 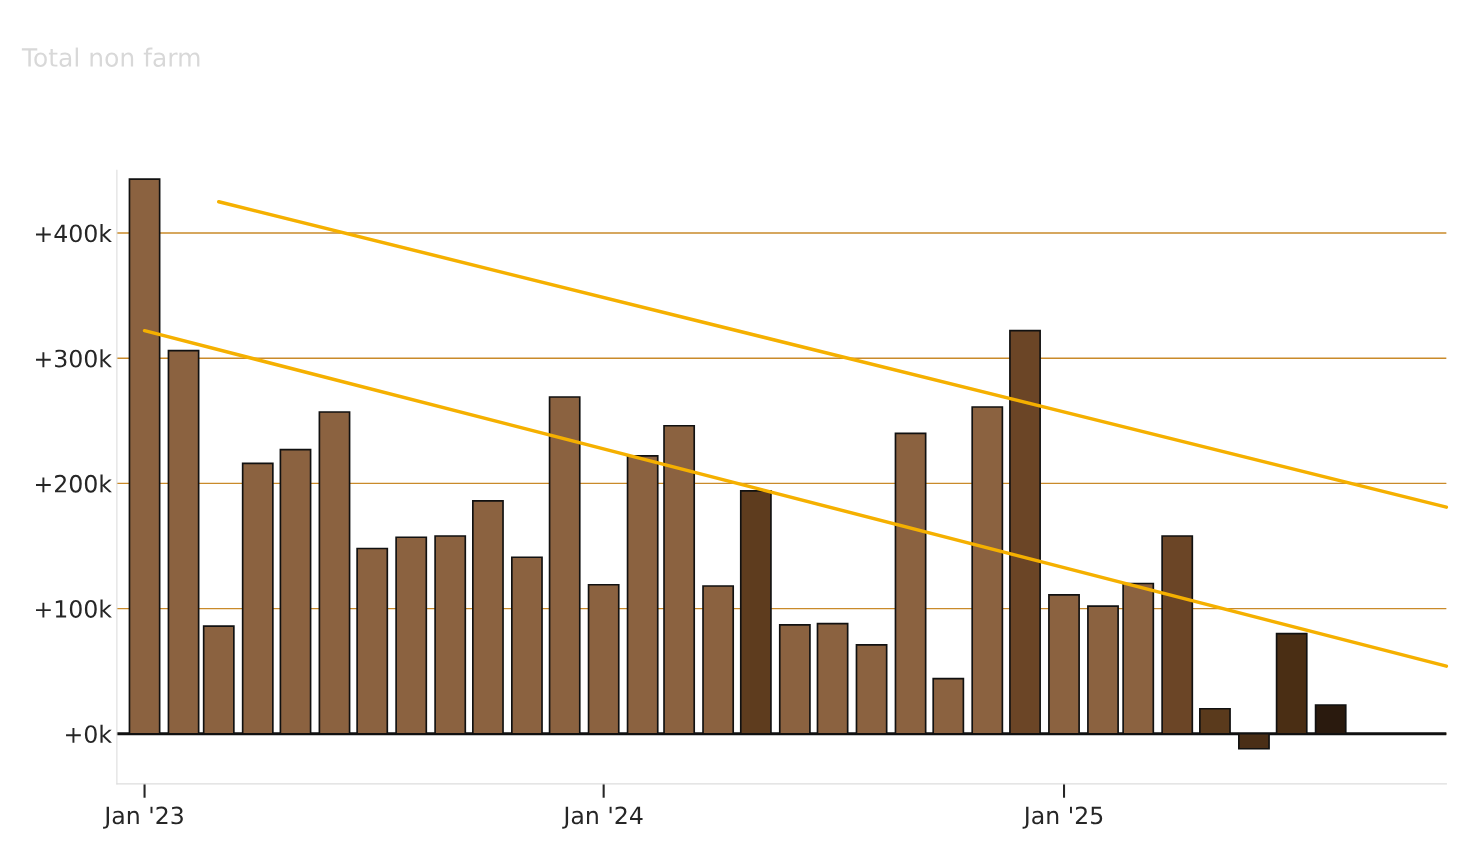 What do you see at coordinates (143, 817) in the screenshot?
I see `x-tick-label: Jan '23` at bounding box center [143, 817].